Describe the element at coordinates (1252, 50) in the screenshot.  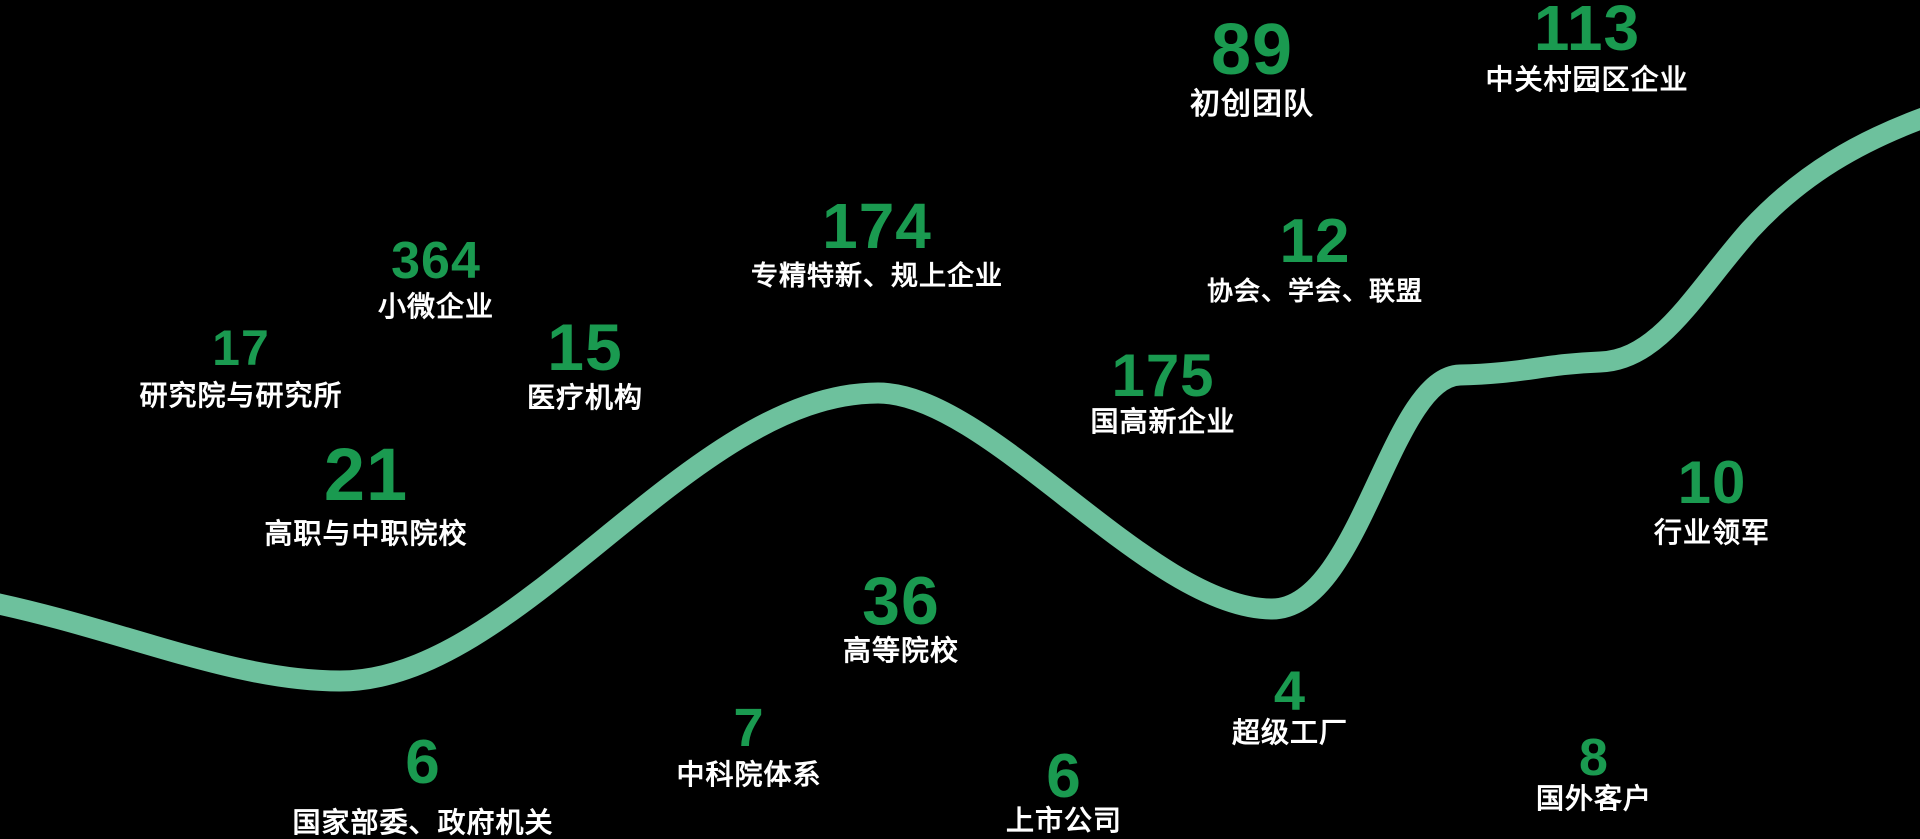
I see `stat-number: 89` at that location.